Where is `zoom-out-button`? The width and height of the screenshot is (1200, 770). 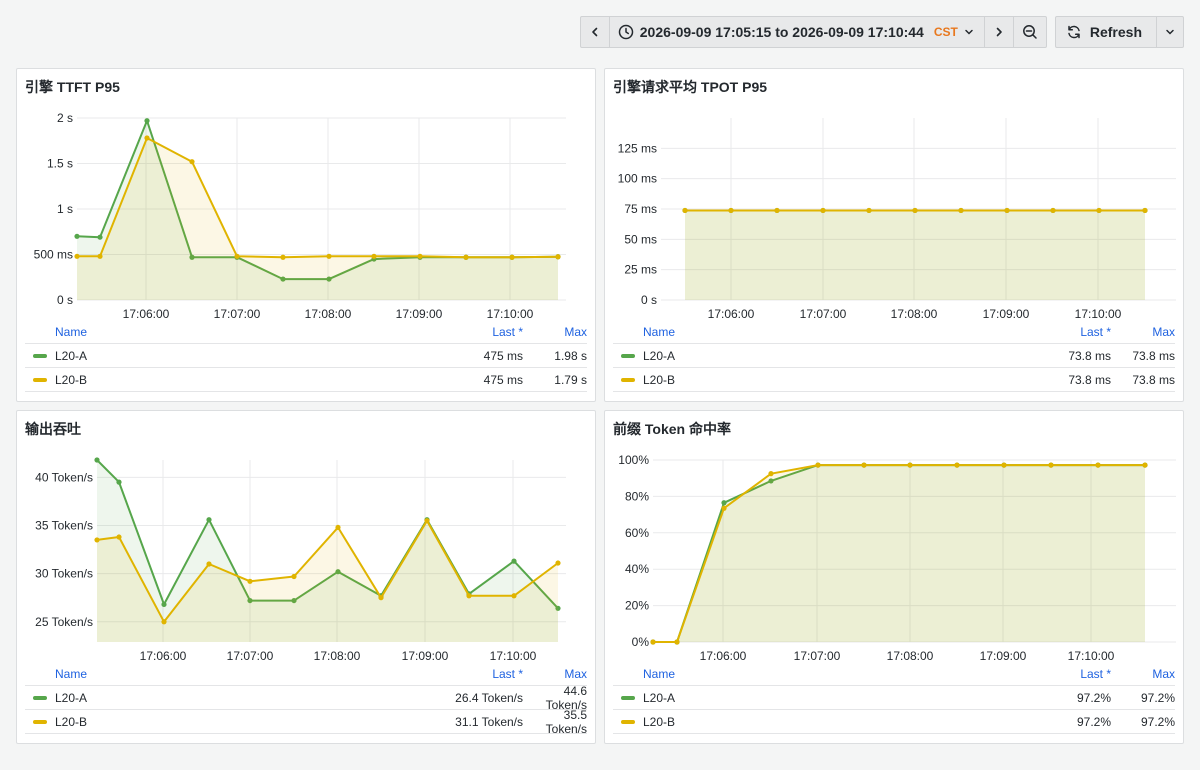 zoom-out-button is located at coordinates (1029, 32).